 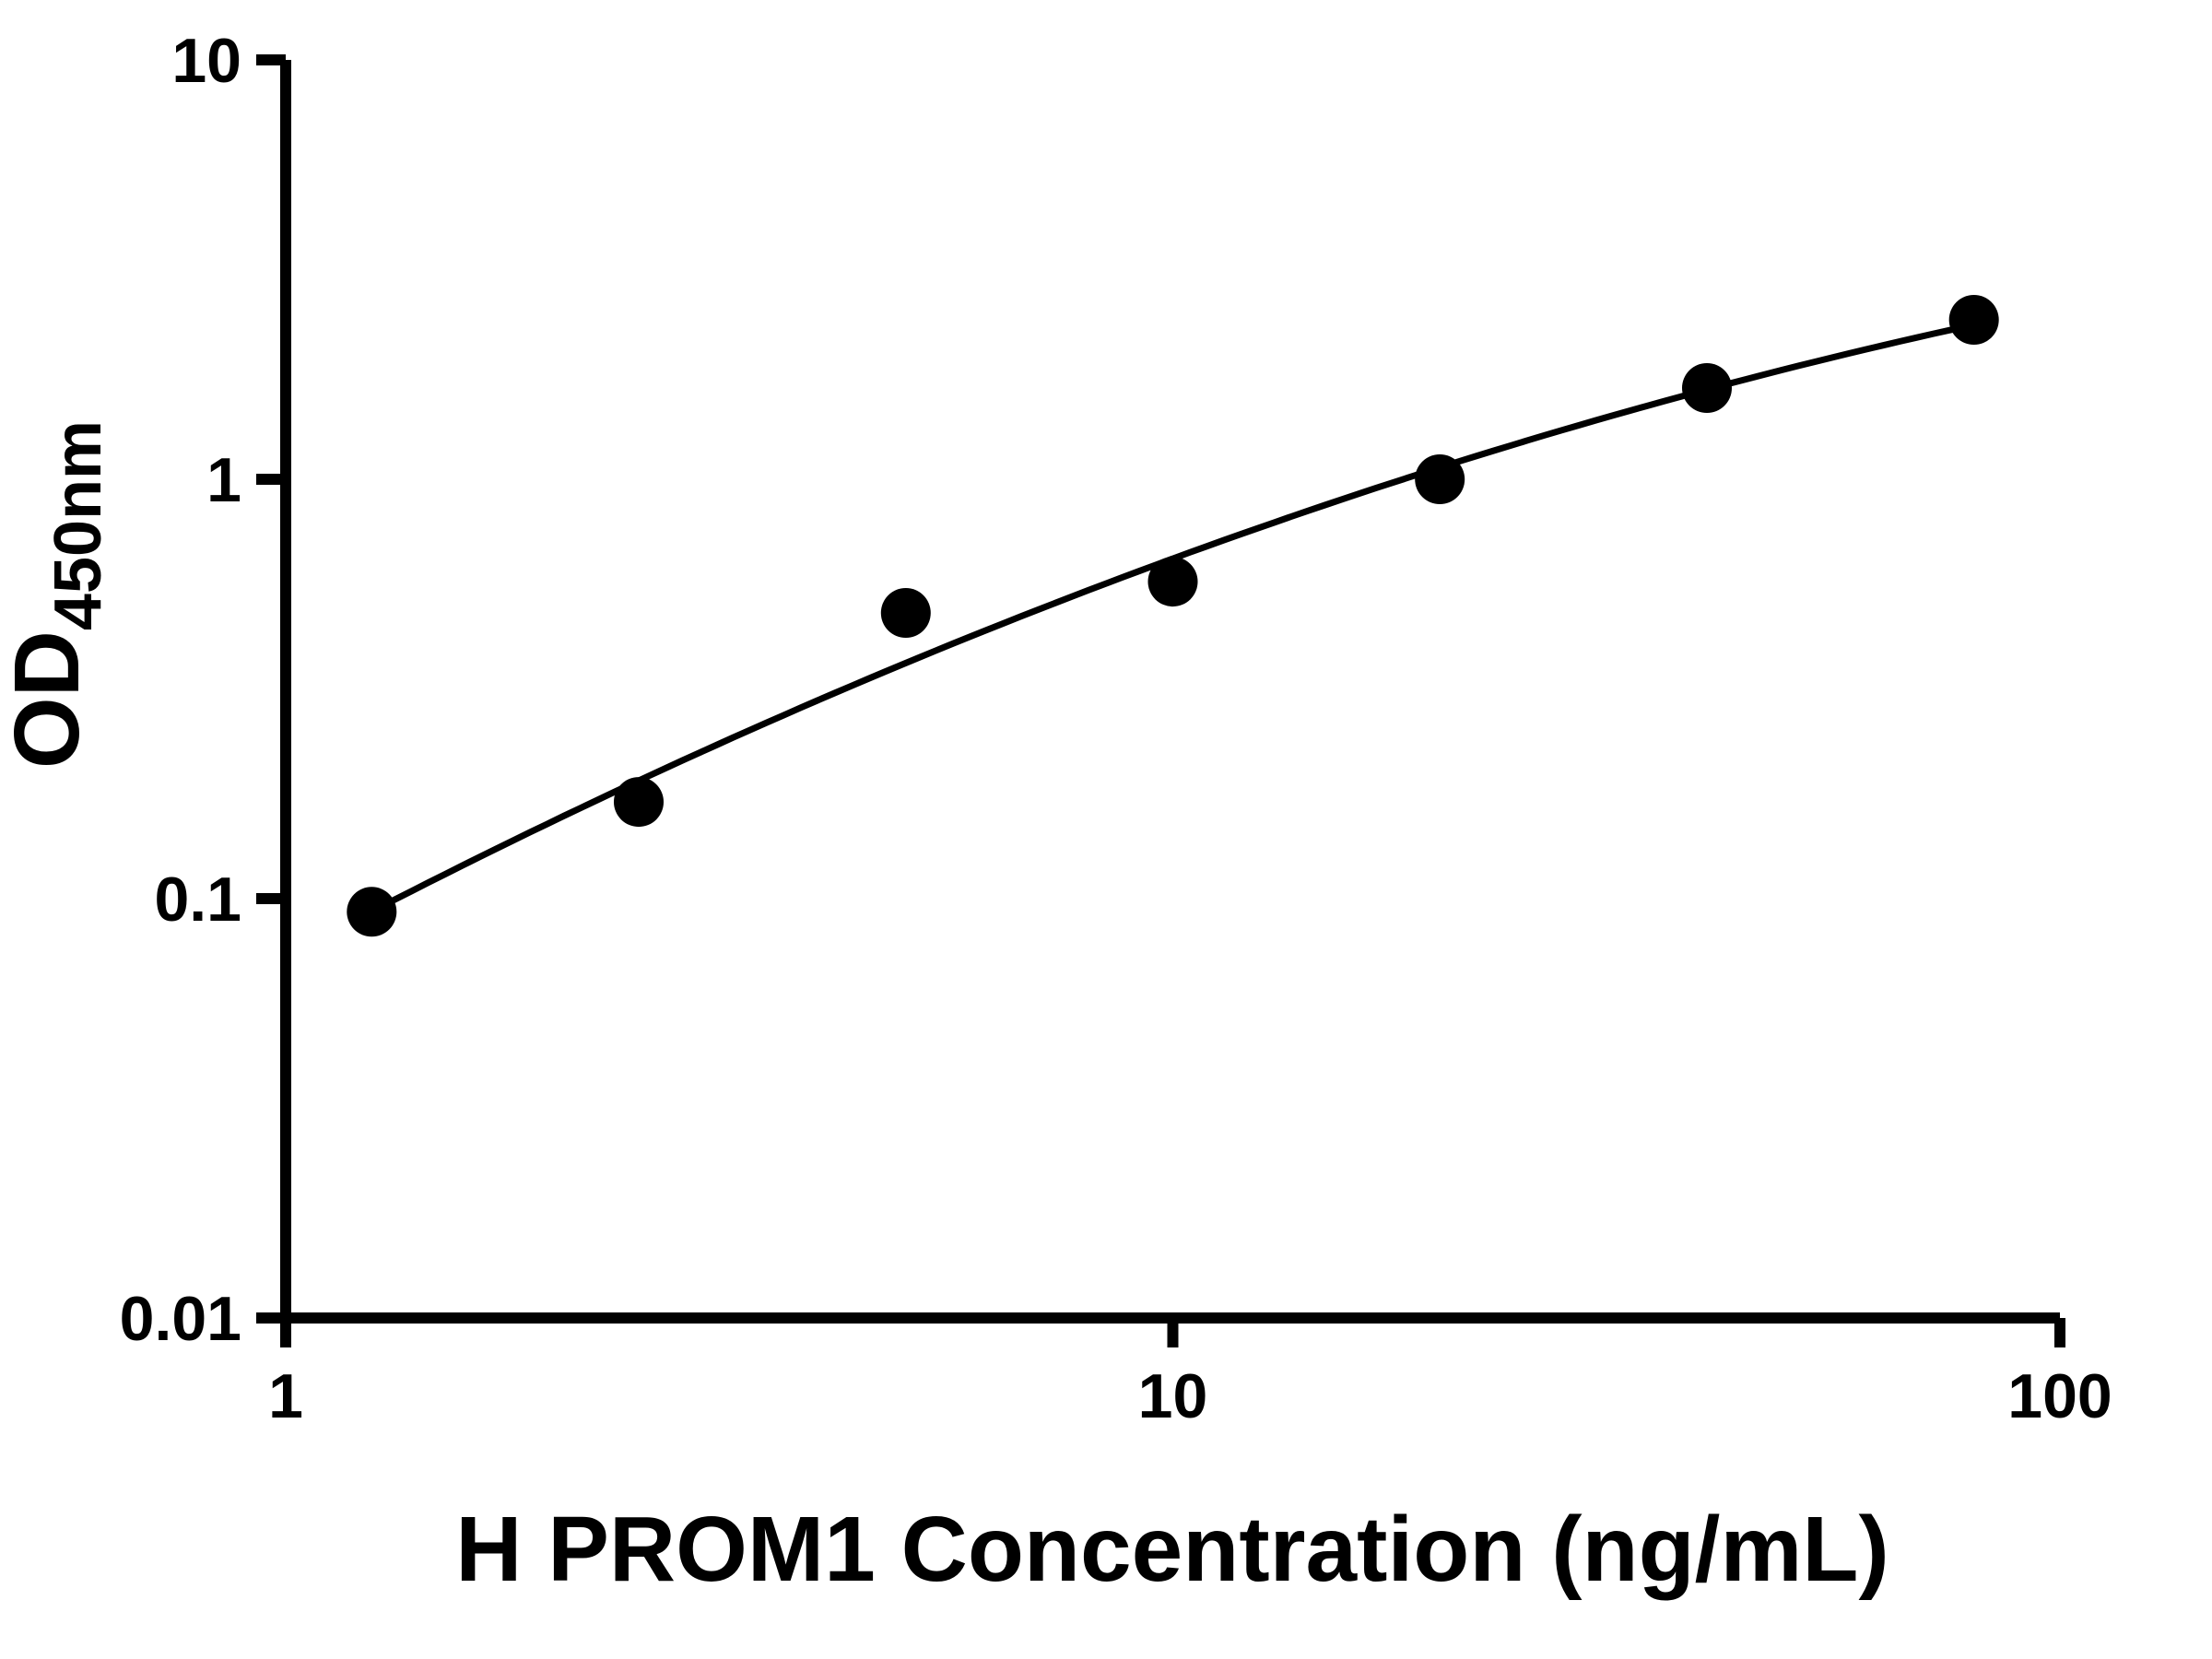 I want to click on y-axis-title-subscript: 450nm, so click(x=78, y=525).